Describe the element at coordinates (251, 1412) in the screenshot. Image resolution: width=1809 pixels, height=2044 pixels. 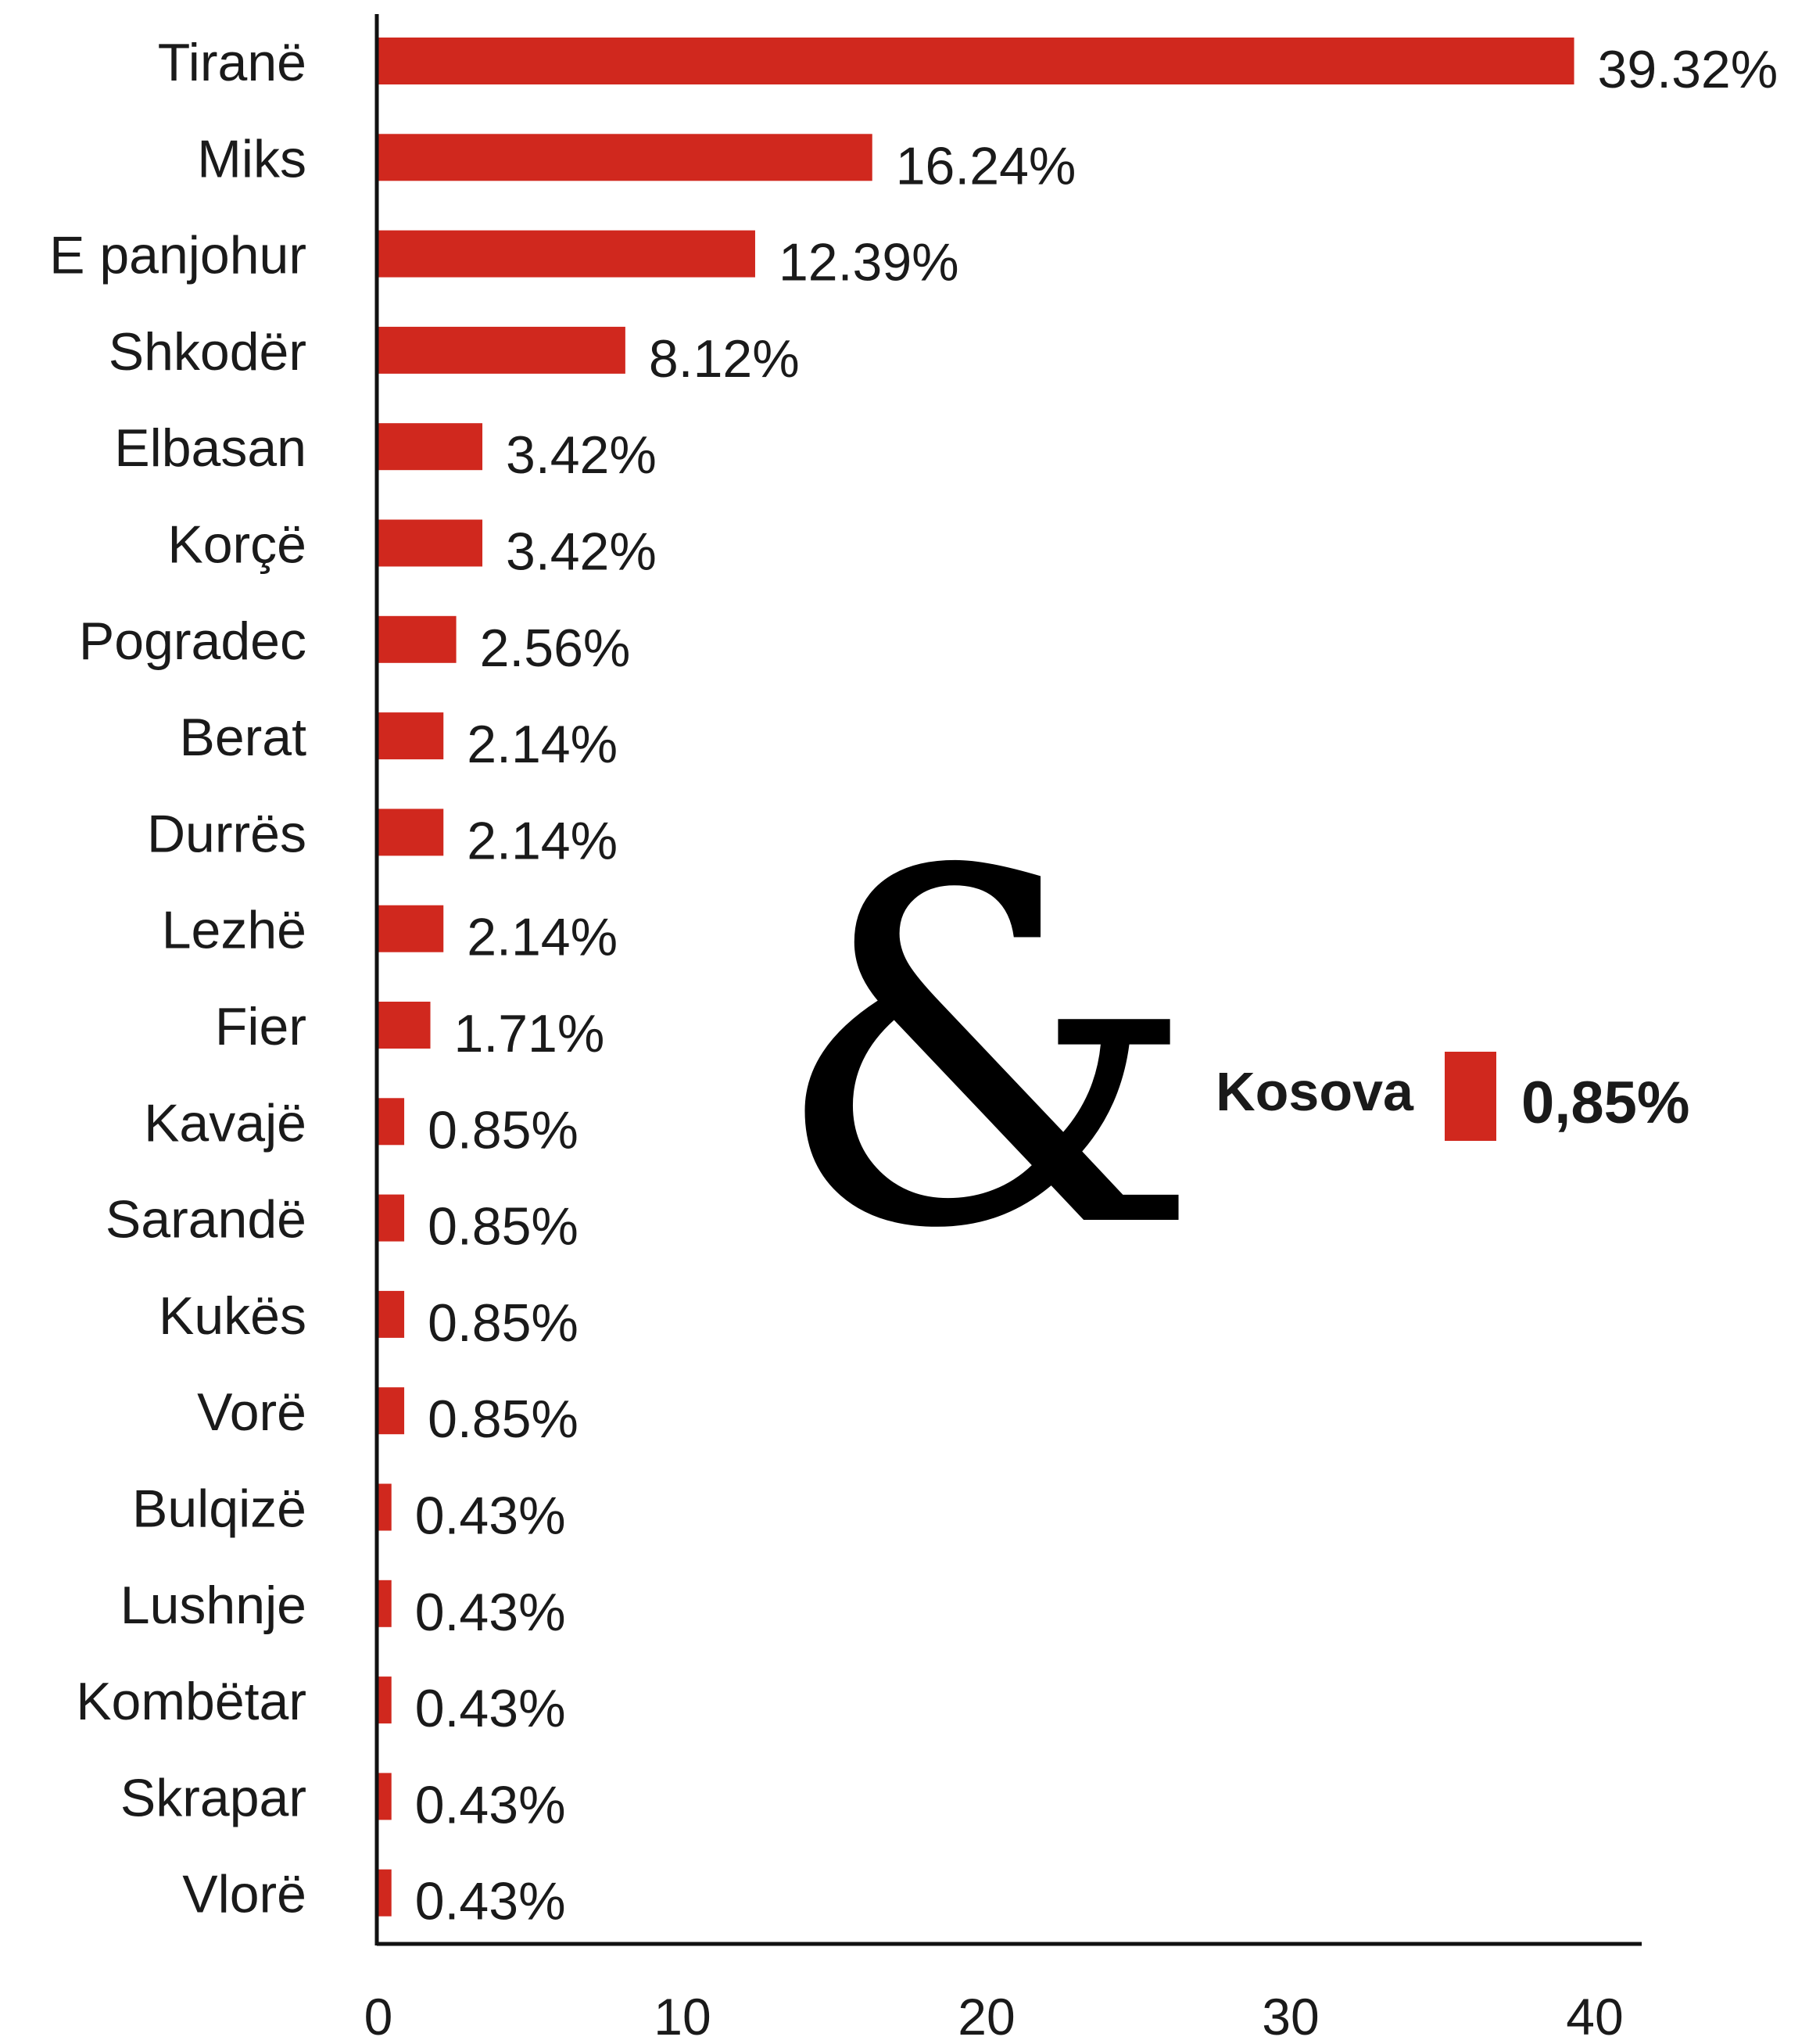
I see `category-label-14: Vorë` at that location.